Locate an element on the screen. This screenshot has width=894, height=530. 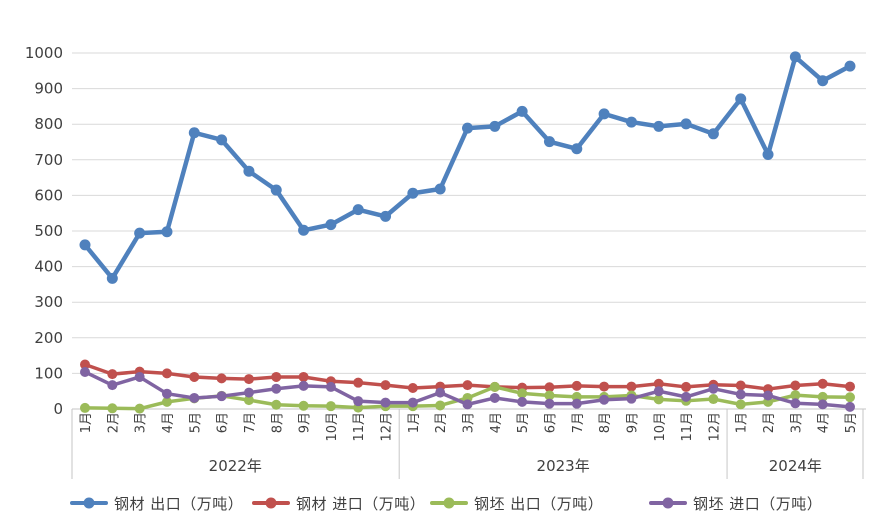
y-axis-tick-label: 200 is located at coordinates (48, 338).